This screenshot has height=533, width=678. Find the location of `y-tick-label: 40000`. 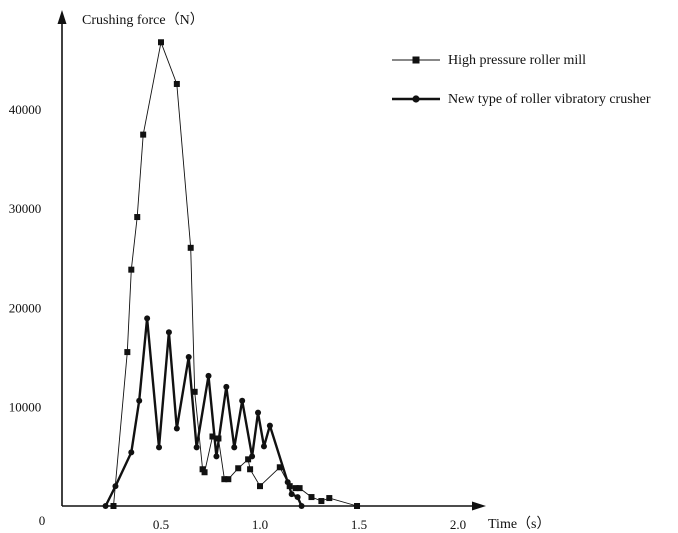

y-tick-label: 40000 is located at coordinates (25, 109).